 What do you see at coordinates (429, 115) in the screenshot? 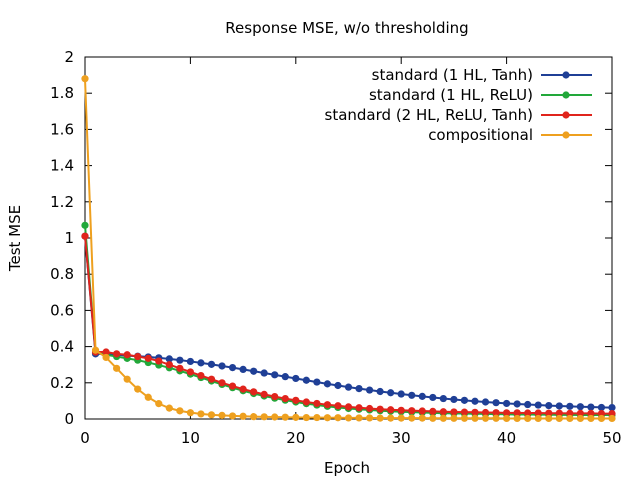
I see `legend-label: standard (2 HL, ReLU, Tanh)` at bounding box center [429, 115].